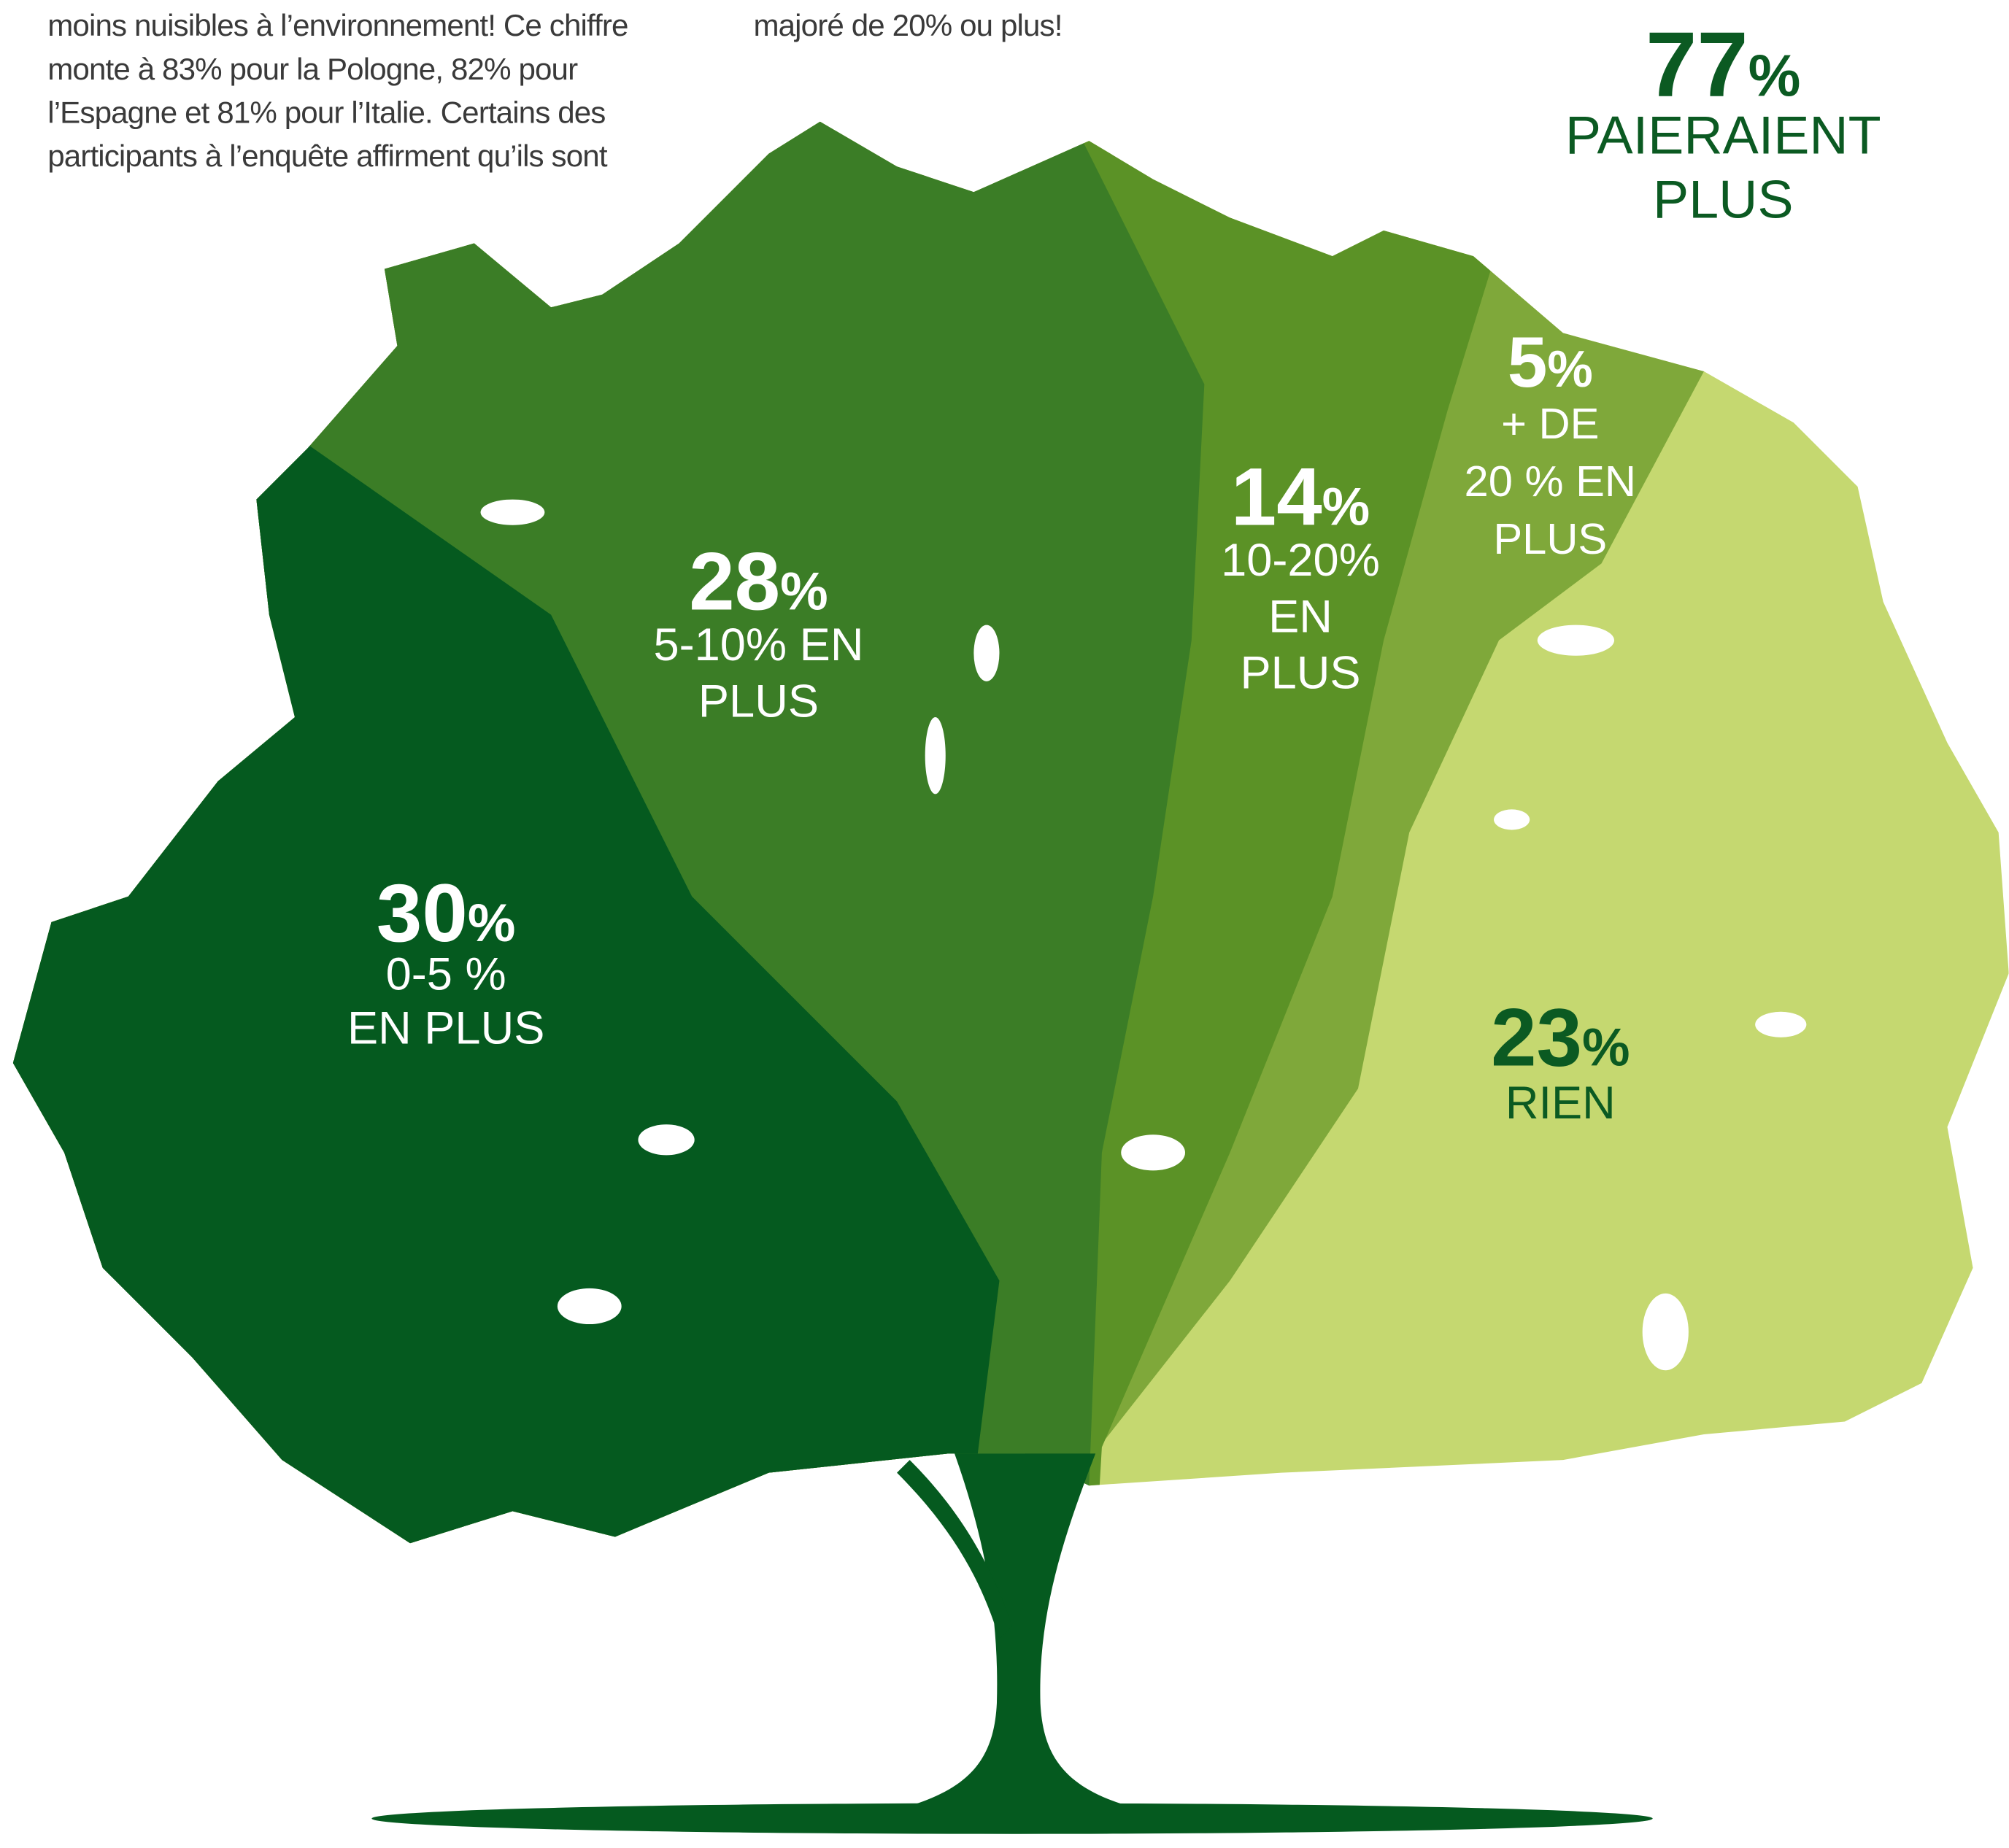  What do you see at coordinates (1300, 616) in the screenshot?
I see `segment-caption: EN` at bounding box center [1300, 616].